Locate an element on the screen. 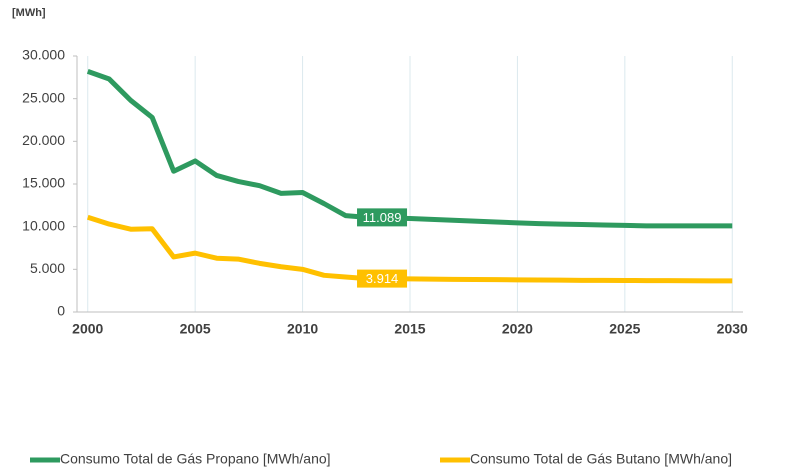 The width and height of the screenshot is (792, 468). x-tick-label: 2030 is located at coordinates (732, 329).